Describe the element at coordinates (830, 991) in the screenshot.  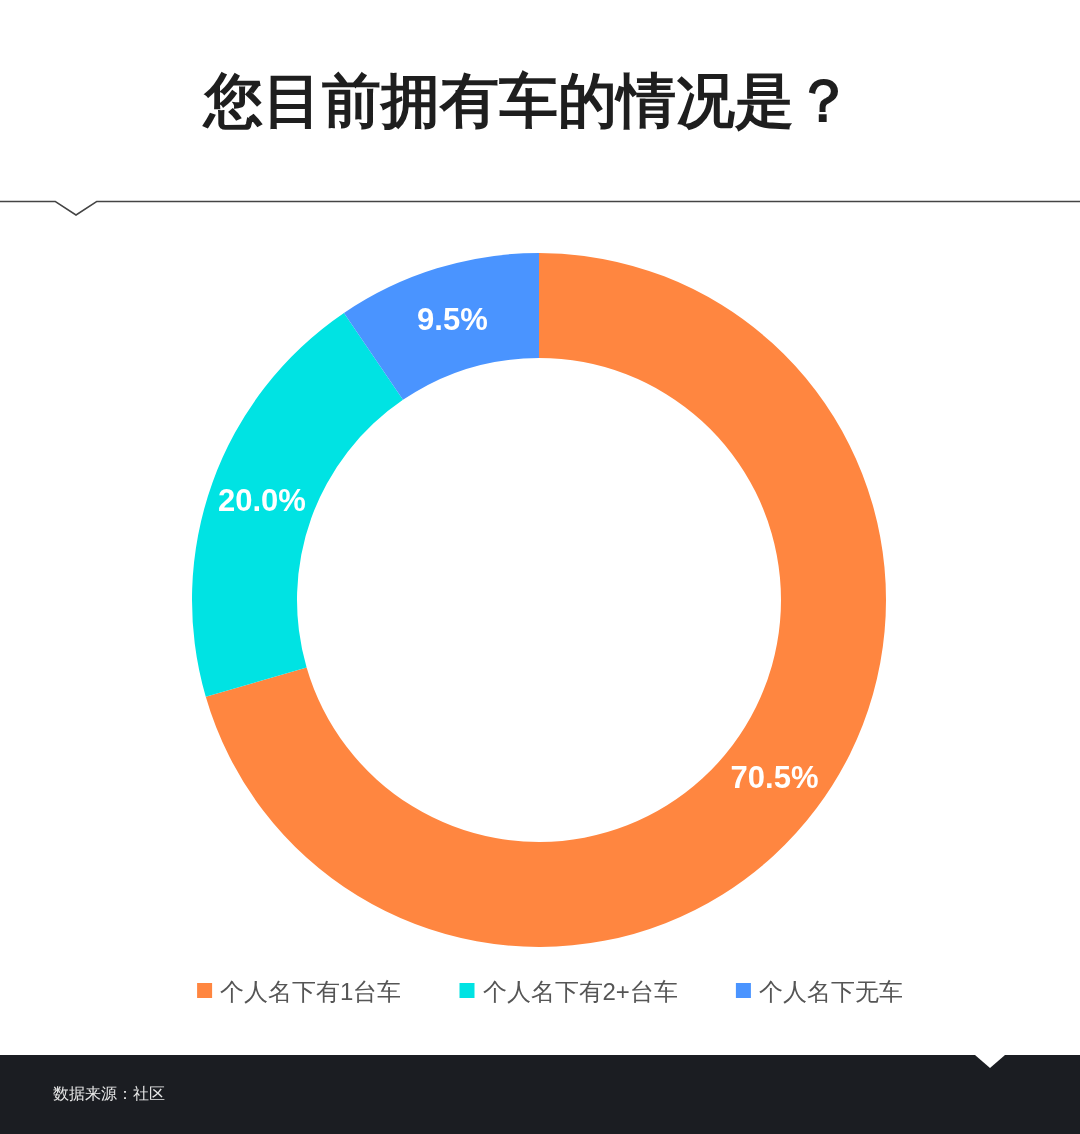
I see `legend-label: 个人名下无车` at that location.